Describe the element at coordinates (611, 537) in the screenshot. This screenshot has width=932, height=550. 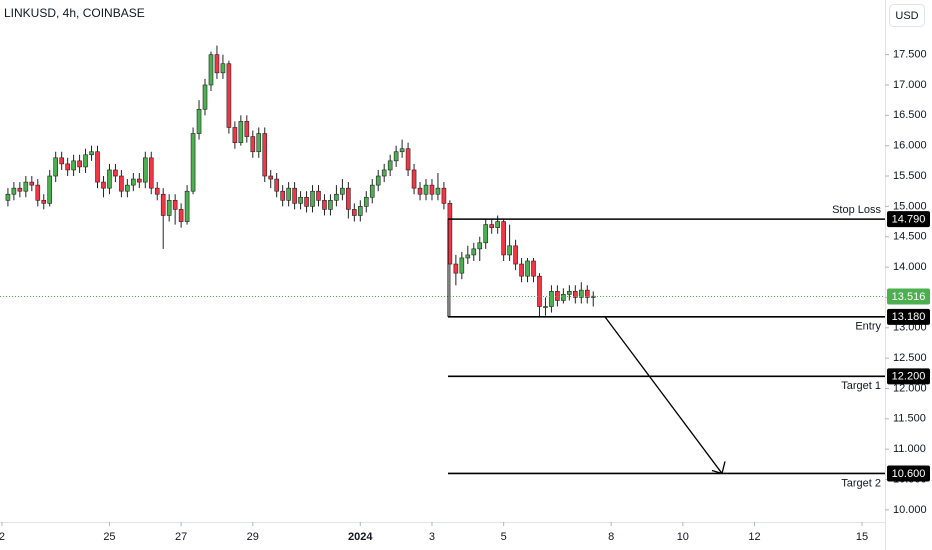
I see `x-tick-label: 8` at that location.